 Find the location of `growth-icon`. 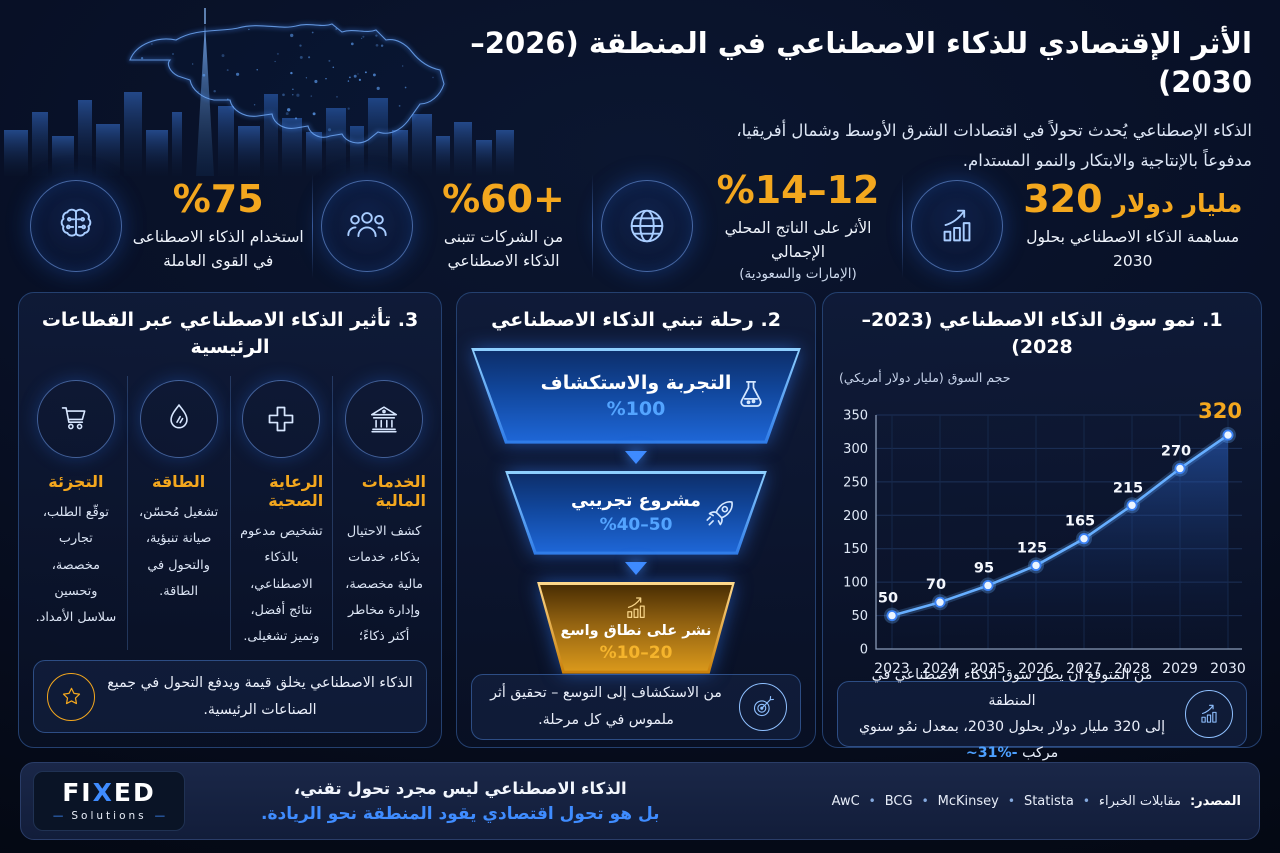

growth-icon is located at coordinates (957, 226).